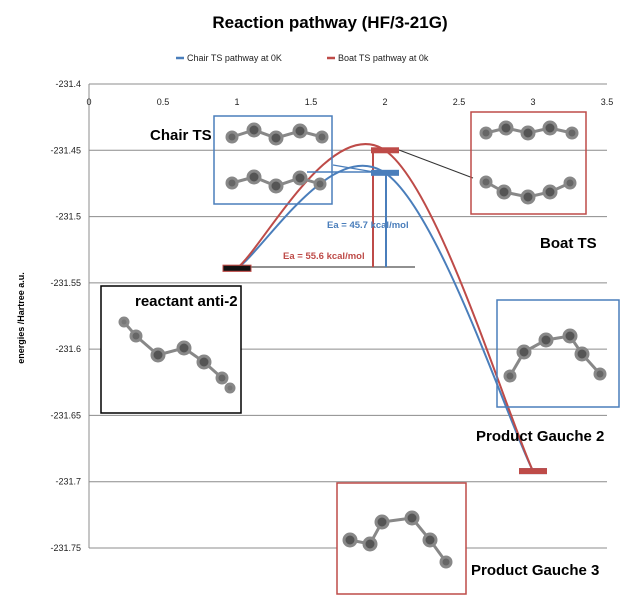  Describe the element at coordinates (181, 135) in the screenshot. I see `chair-ts-label: Chair TS` at that location.